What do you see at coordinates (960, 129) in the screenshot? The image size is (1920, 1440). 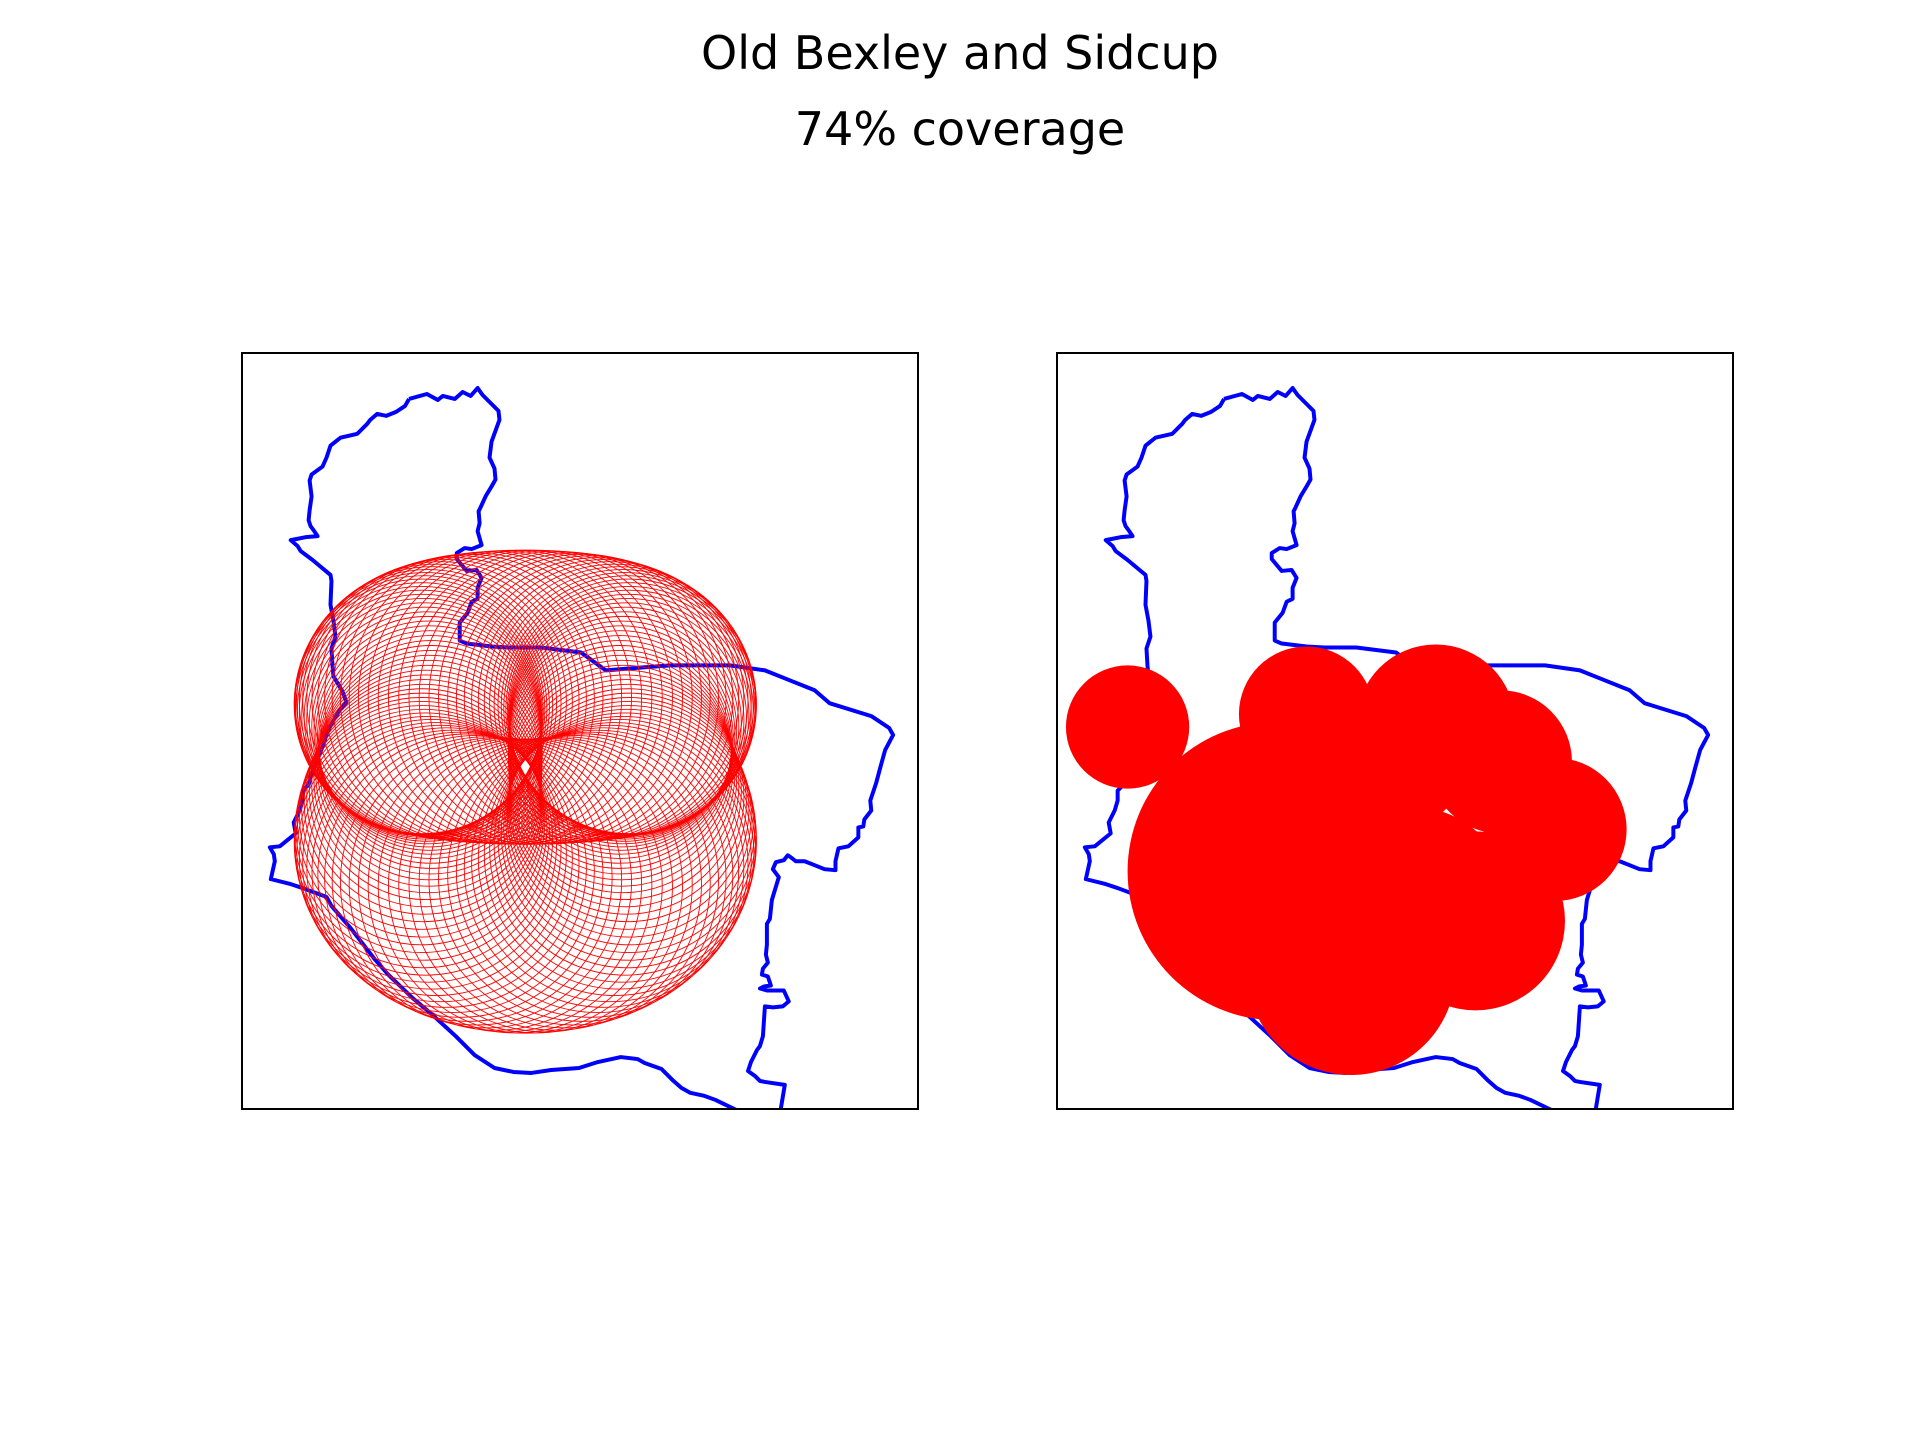 I see `coverage-subtitle: 74% coverage` at bounding box center [960, 129].